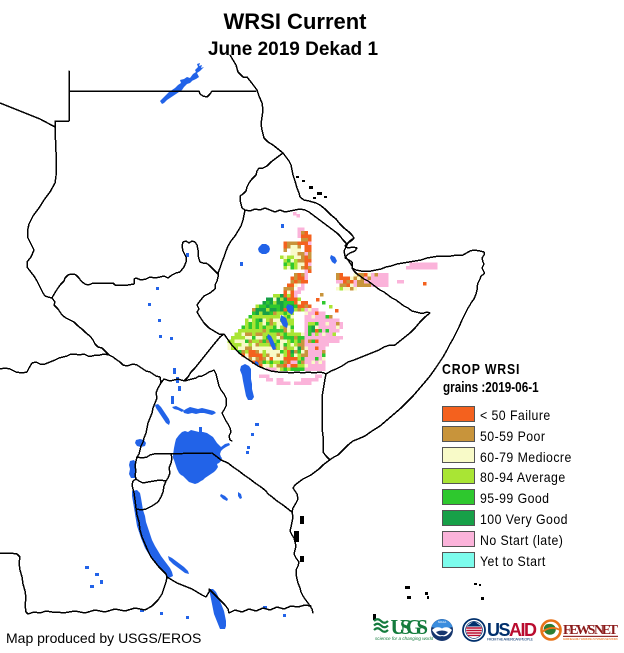  What do you see at coordinates (510, 640) in the screenshot?
I see `svg-text: FROM THE AMERICAN PEOPLE` at bounding box center [510, 640].